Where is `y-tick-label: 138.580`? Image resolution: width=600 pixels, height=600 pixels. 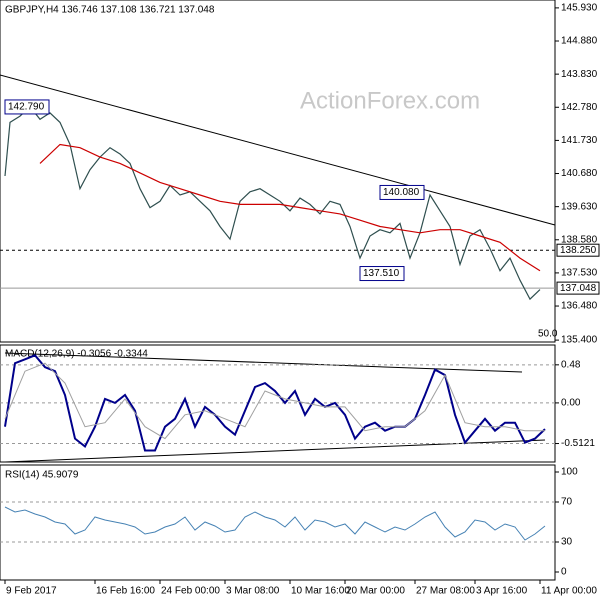 y-tick-label: 138.580 is located at coordinates (579, 239).